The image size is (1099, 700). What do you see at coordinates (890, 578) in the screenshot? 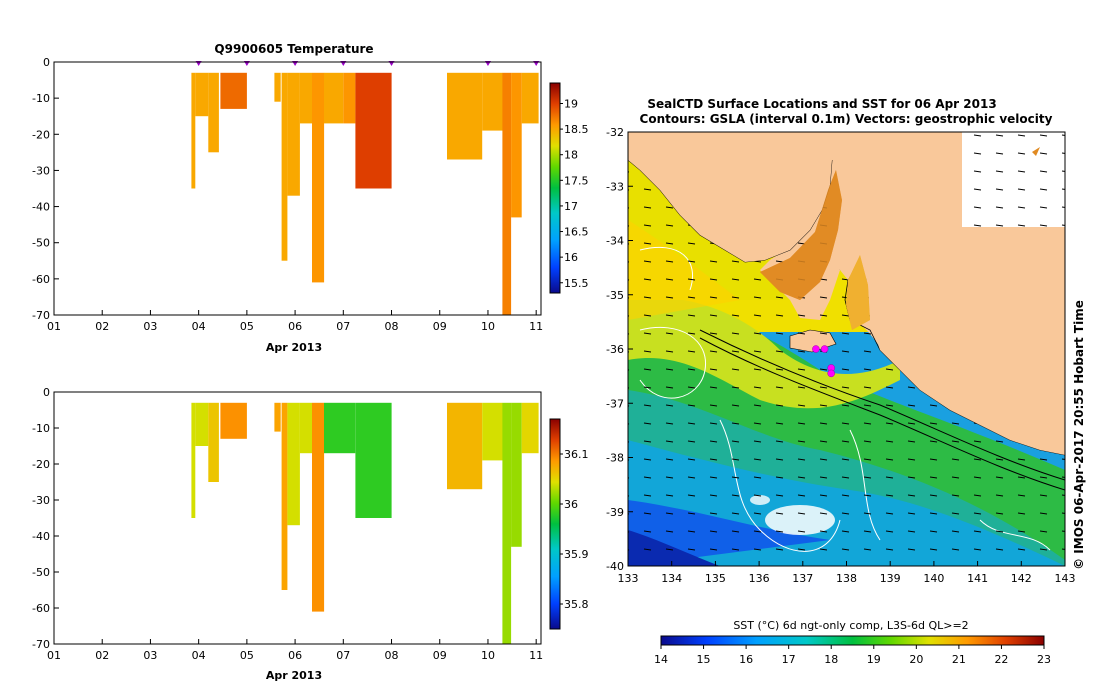
I see `lon-tick-label: 139` at bounding box center [890, 578].